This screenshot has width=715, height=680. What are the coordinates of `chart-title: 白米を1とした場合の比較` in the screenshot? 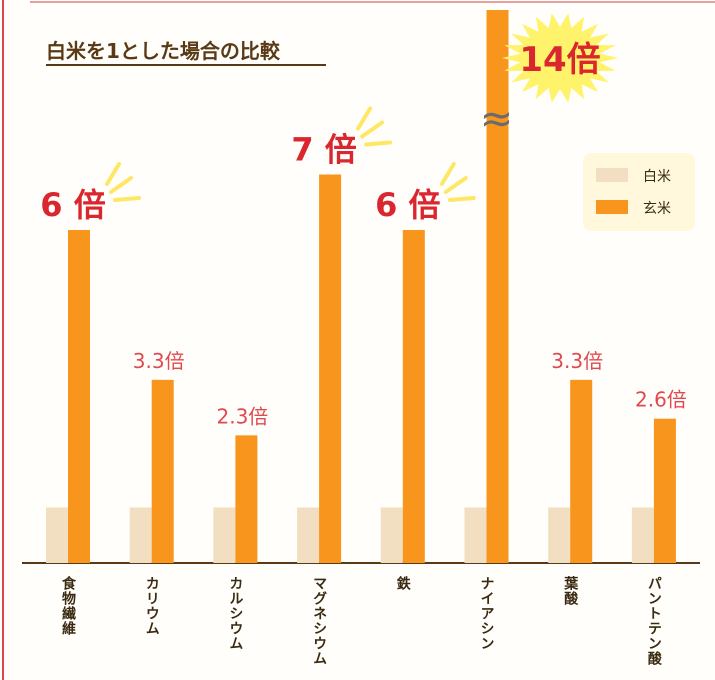 It's located at (163, 51).